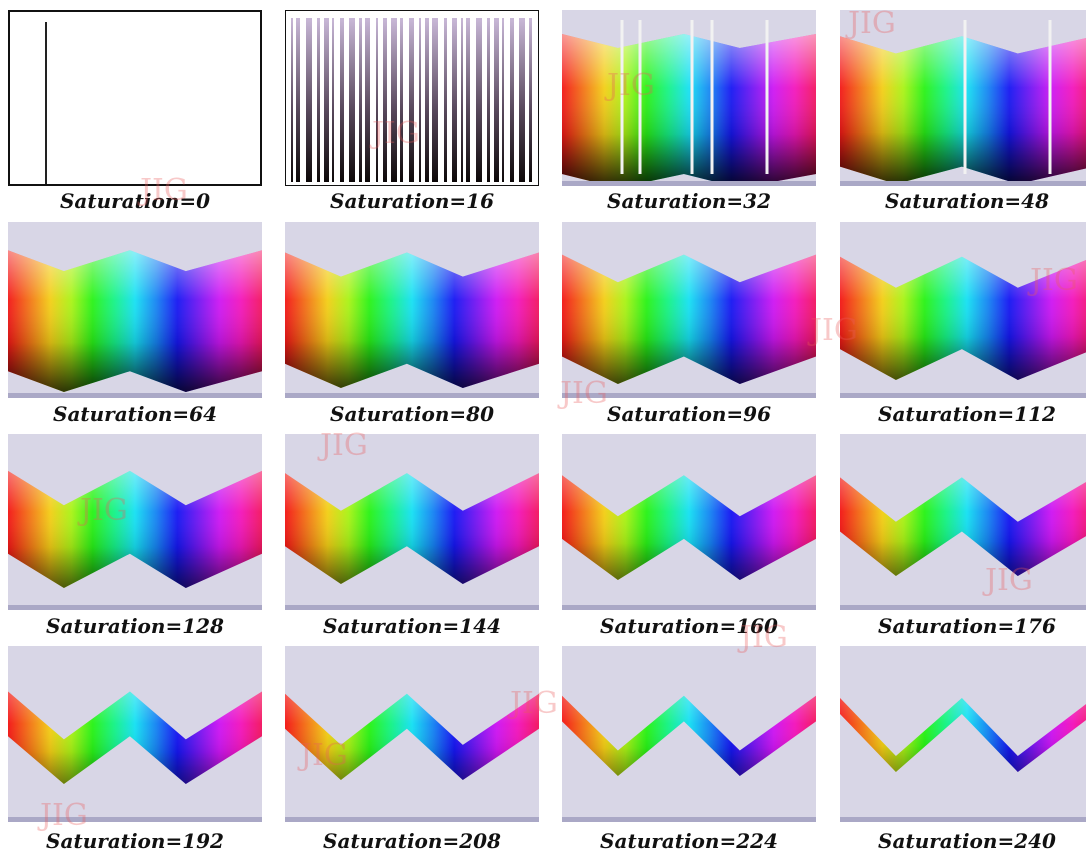 Image resolution: width=1086 pixels, height=856 pixels. Describe the element at coordinates (412, 841) in the screenshot. I see `saturation-caption: Saturation=208` at that location.